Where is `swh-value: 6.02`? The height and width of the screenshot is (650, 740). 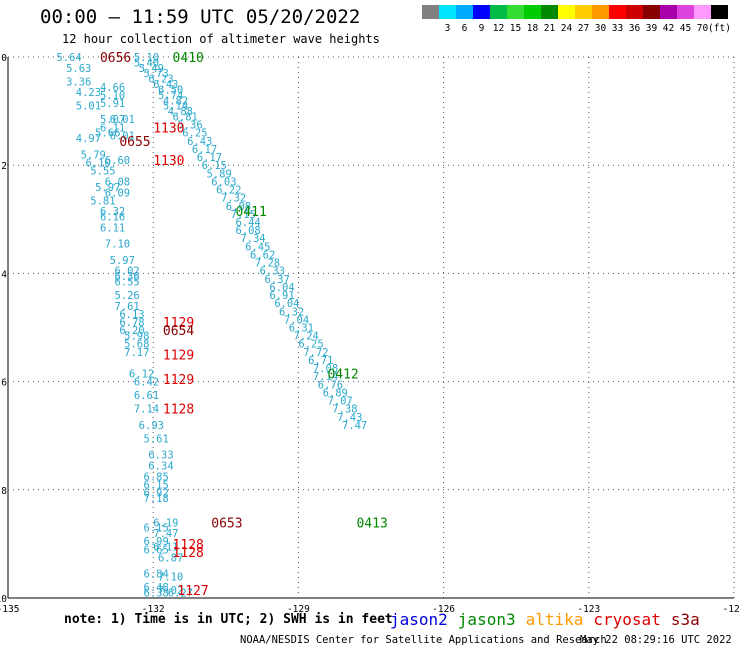 swh-value: 6.02 is located at coordinates (126, 272).